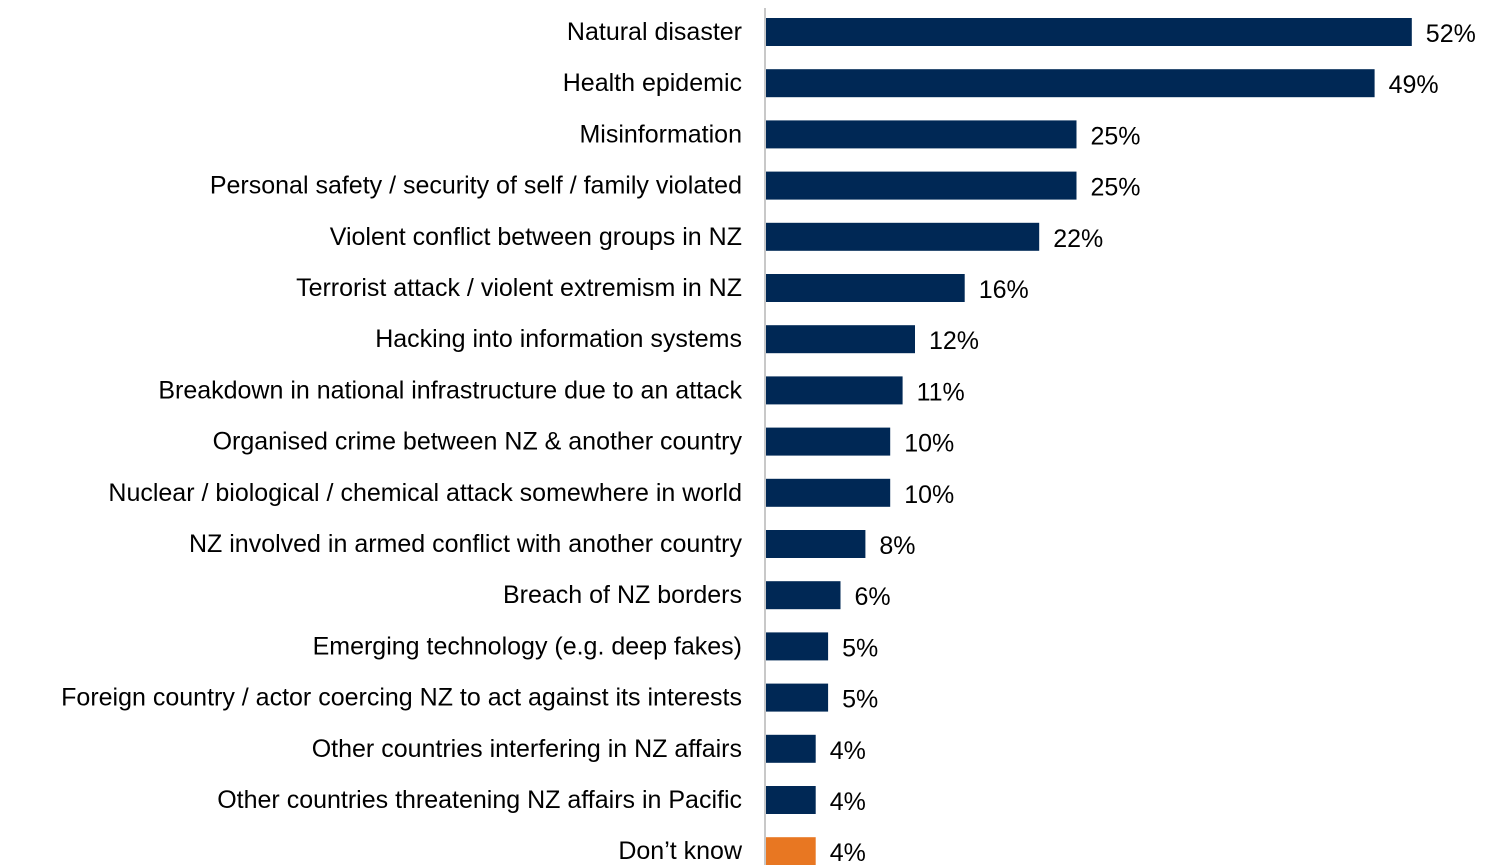  What do you see at coordinates (873, 597) in the screenshot?
I see `value-label-11: 6%` at bounding box center [873, 597].